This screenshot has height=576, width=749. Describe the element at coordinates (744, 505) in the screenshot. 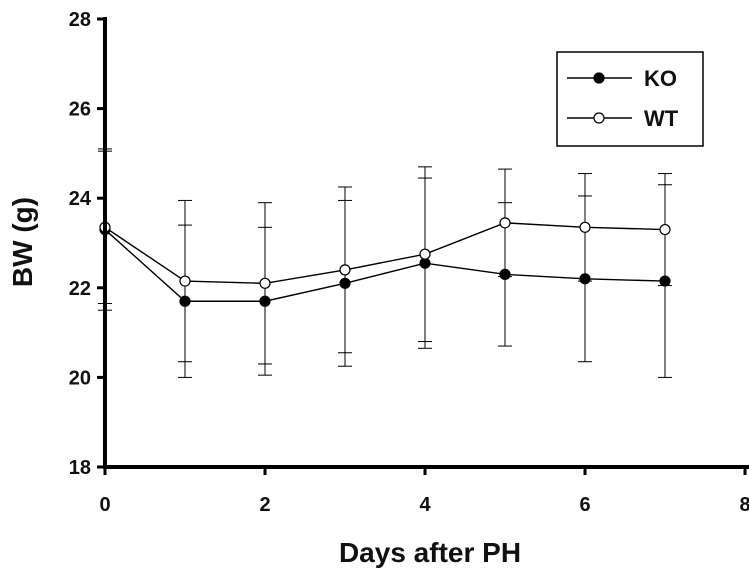

I see `x-tick-label: 8` at that location.